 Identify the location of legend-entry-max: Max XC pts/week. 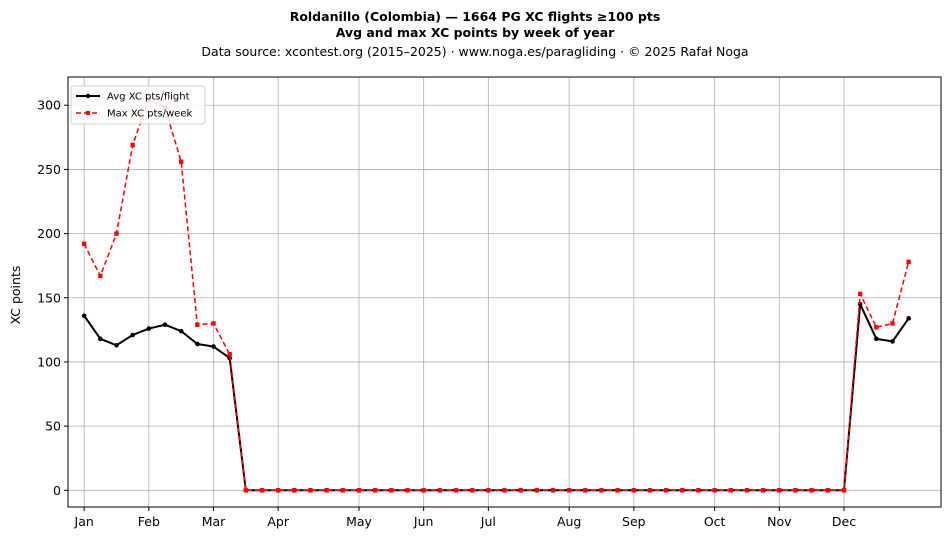
(134, 114).